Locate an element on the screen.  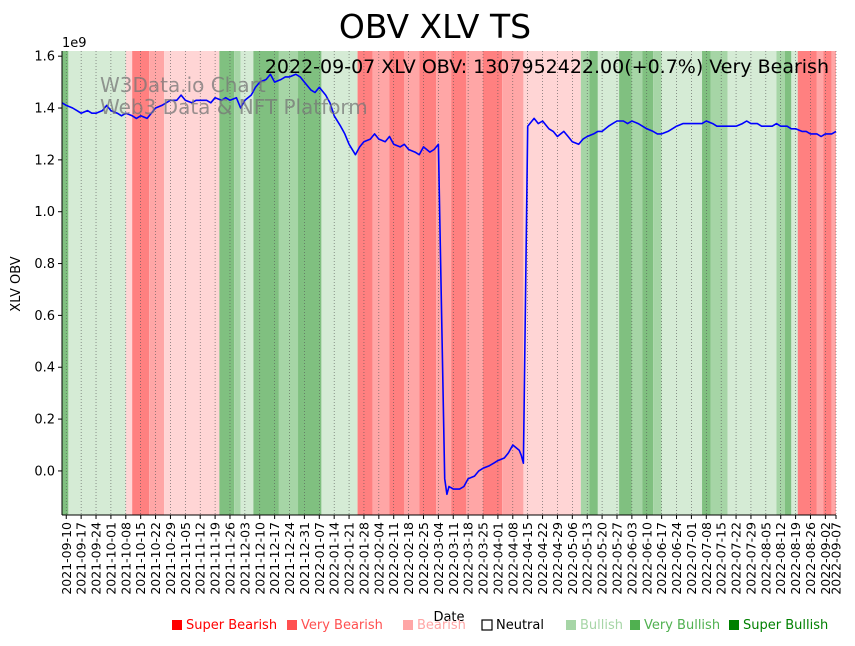
x-tick-label: 2021-10-22 is located at coordinates (155, 558).